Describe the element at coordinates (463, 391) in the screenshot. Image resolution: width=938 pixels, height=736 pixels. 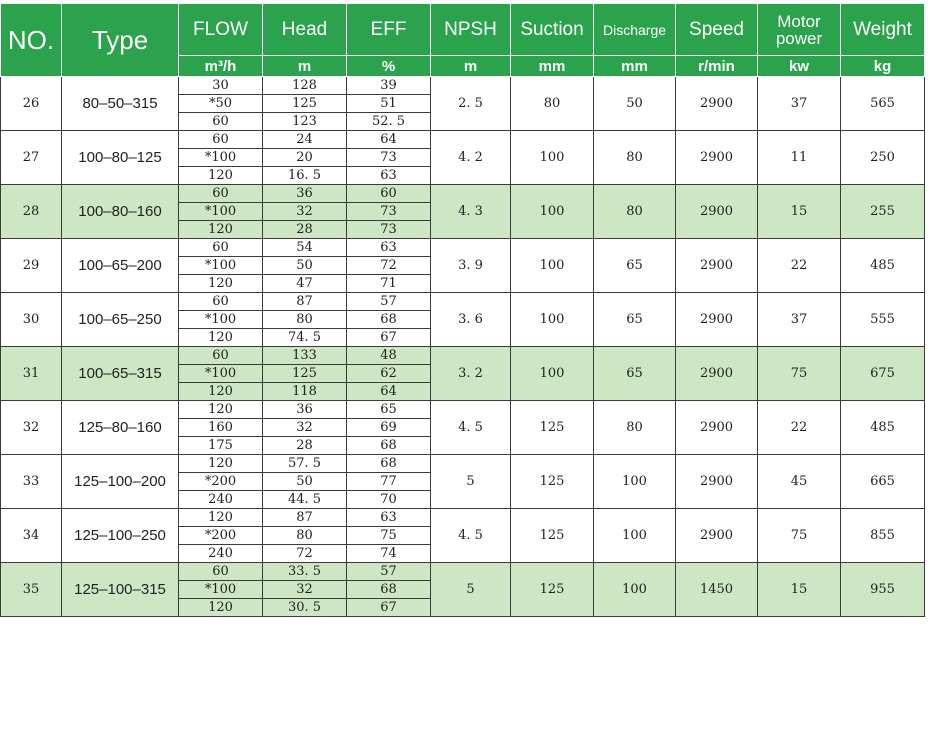
I see `table-row: 120 118 64` at that location.